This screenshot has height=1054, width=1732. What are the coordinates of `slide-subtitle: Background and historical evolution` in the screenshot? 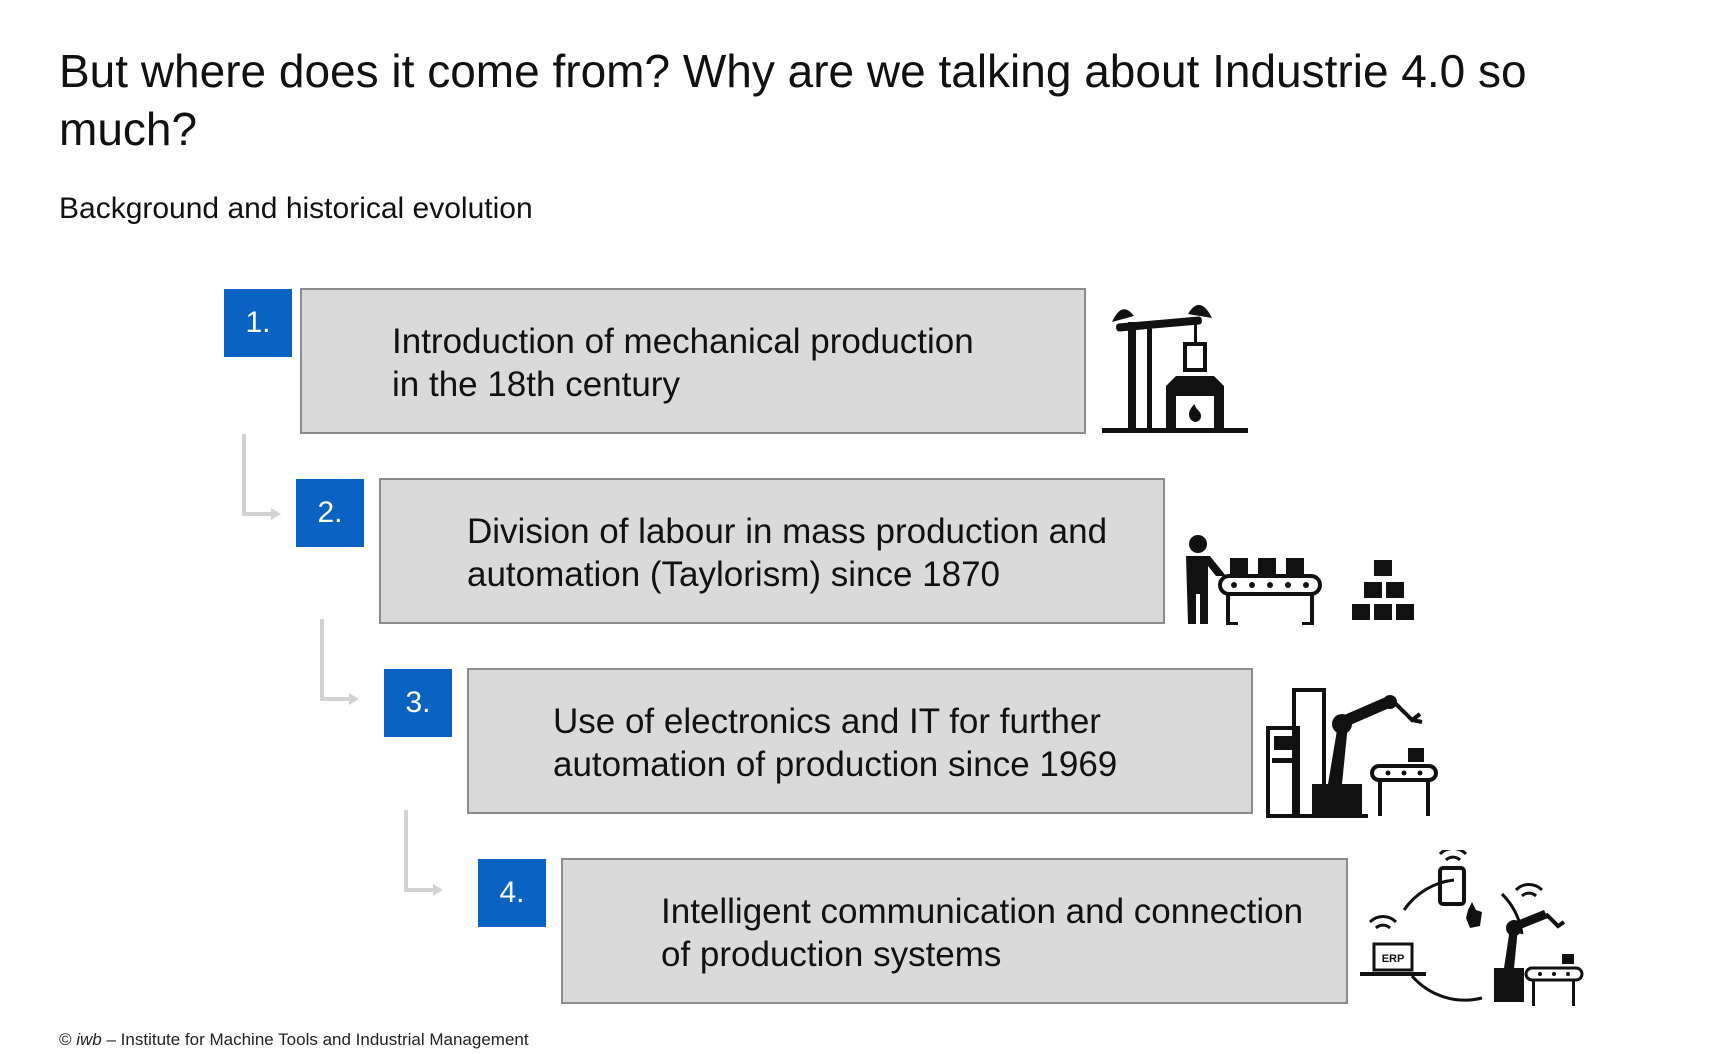 It's located at (296, 208).